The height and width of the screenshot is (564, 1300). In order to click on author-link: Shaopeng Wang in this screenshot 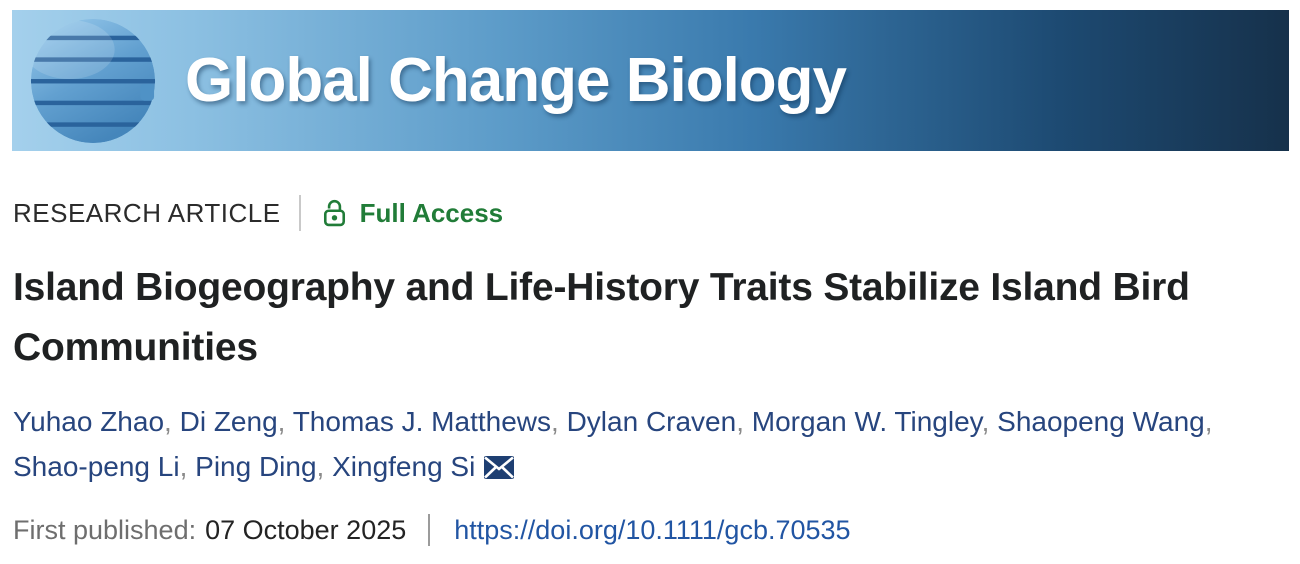, I will do `click(1101, 421)`.